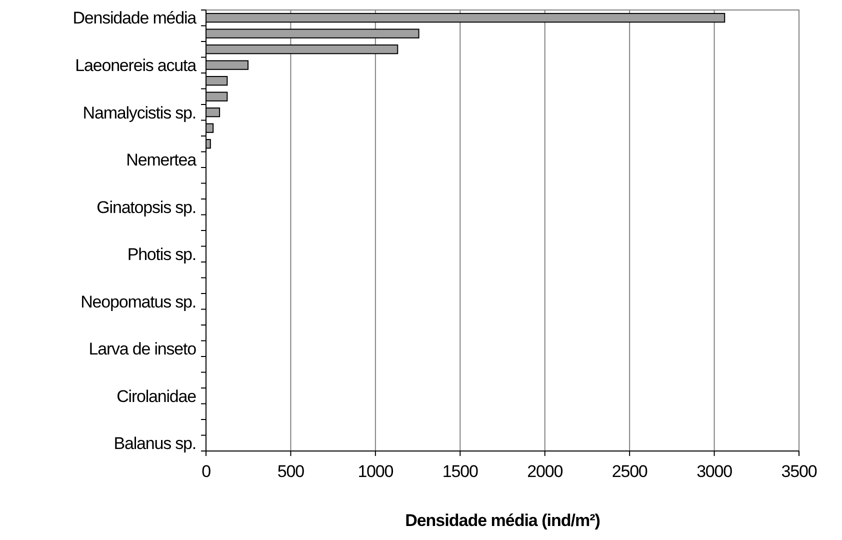 This screenshot has height=540, width=842. What do you see at coordinates (799, 471) in the screenshot?
I see `x-tick-label: 3500` at bounding box center [799, 471].